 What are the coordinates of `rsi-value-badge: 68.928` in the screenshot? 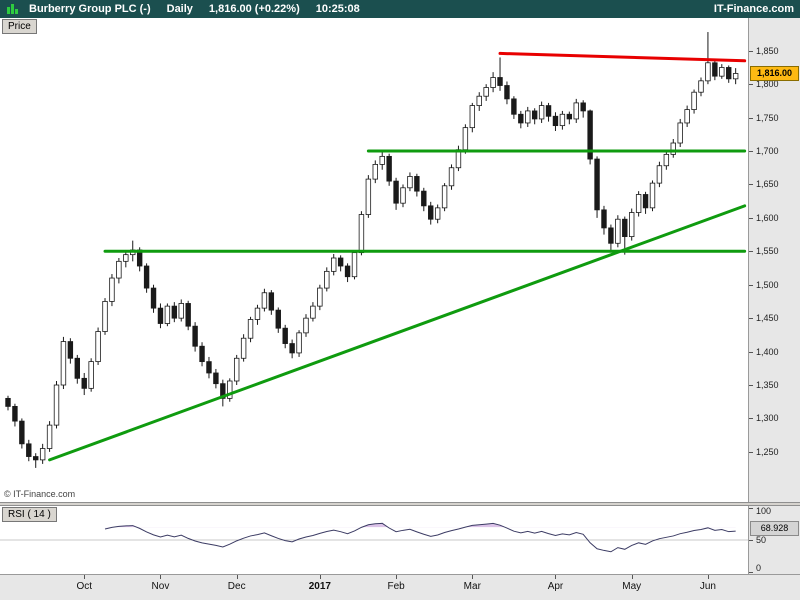 It's located at (774, 528).